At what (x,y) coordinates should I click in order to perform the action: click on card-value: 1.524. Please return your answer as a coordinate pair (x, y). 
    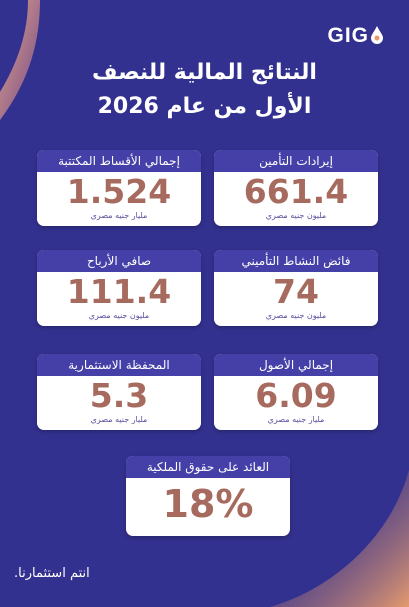
    Looking at the image, I should click on (119, 191).